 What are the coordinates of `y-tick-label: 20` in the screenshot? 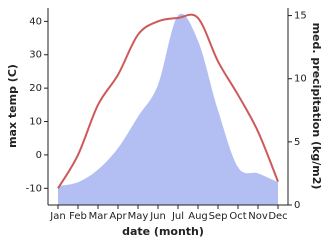 It's located at (35, 88).